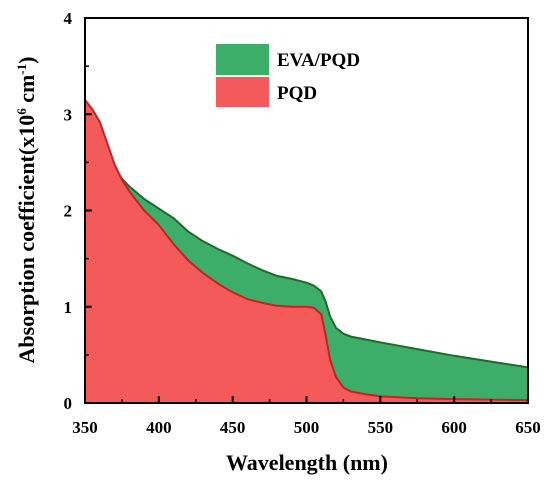 This screenshot has width=550, height=481. Describe the element at coordinates (233, 427) in the screenshot. I see `x-tick-label: 450` at that location.